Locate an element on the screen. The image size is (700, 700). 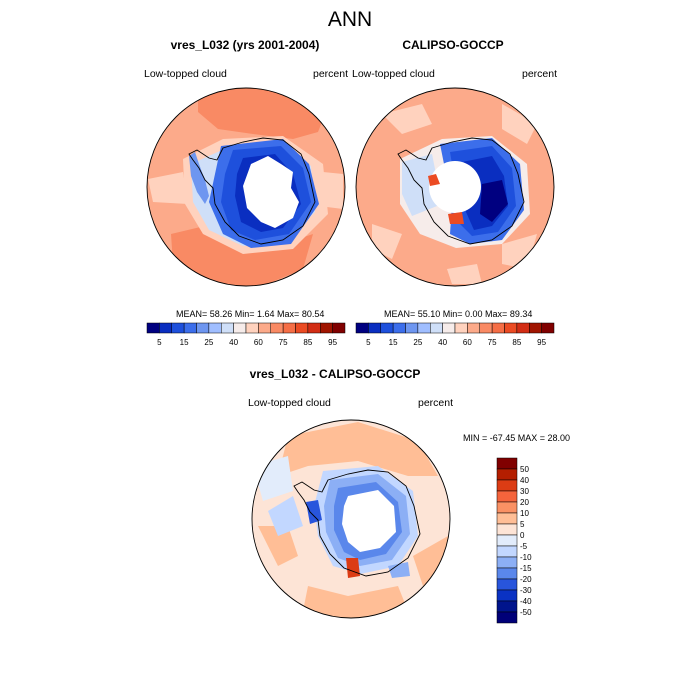
panel-2-stats: MEAN= 55.10 Min= 0.00 Max= 89.34 is located at coordinates (458, 314).